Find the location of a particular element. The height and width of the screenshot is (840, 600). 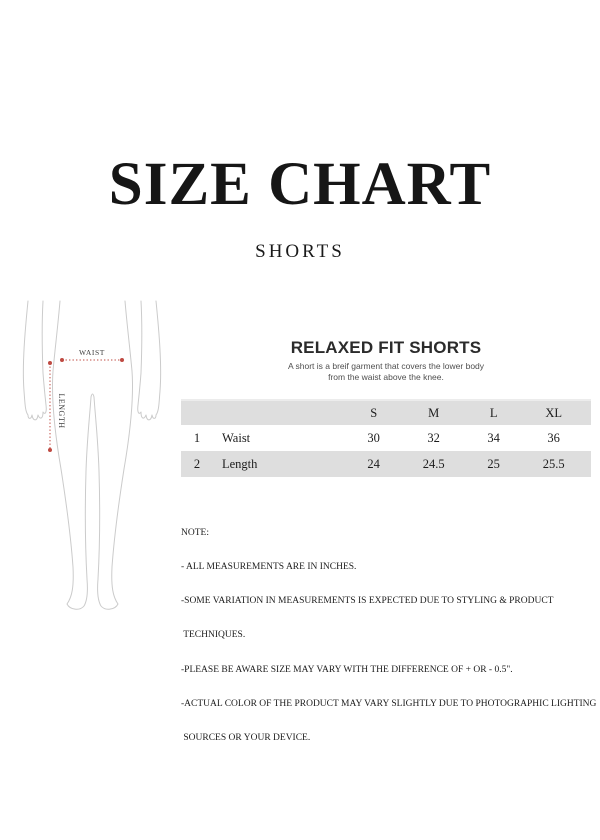

header-cell-size-l: L is located at coordinates (493, 412).